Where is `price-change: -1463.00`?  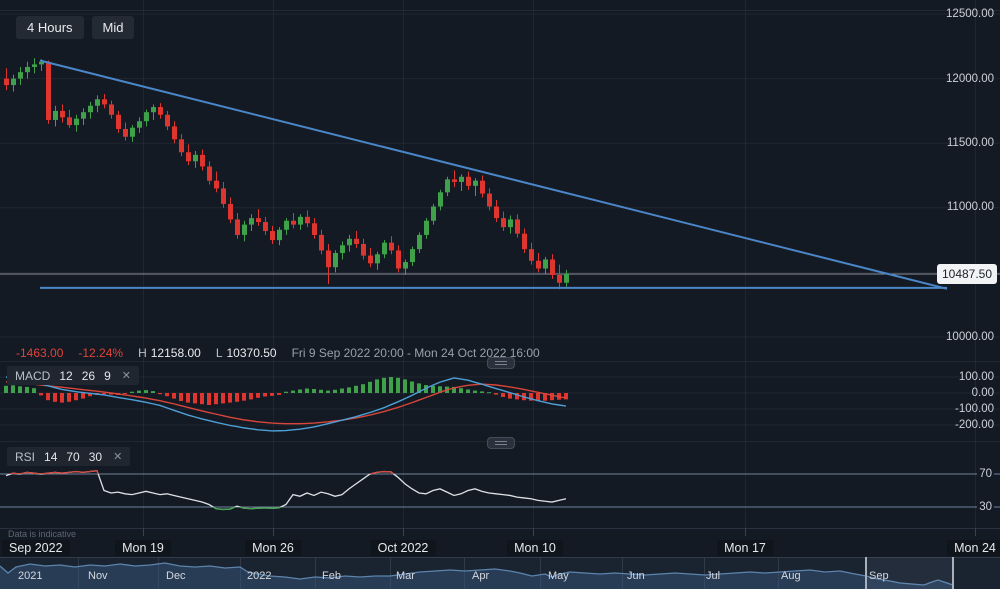 price-change: -1463.00 is located at coordinates (40, 353).